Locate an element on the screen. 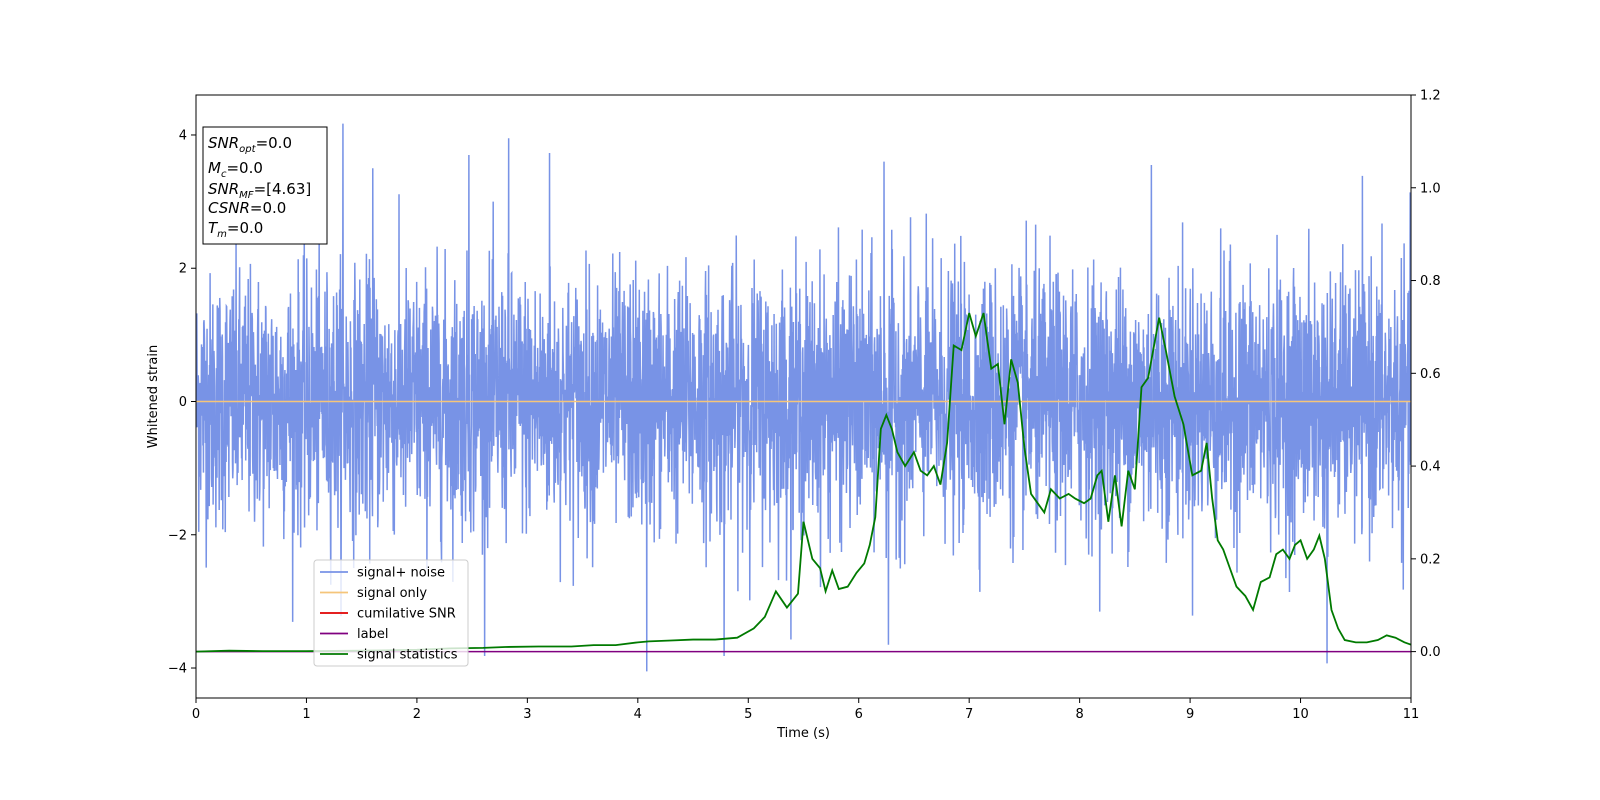 The image size is (1600, 800). y-axis-label: Whitened strain is located at coordinates (153, 396).